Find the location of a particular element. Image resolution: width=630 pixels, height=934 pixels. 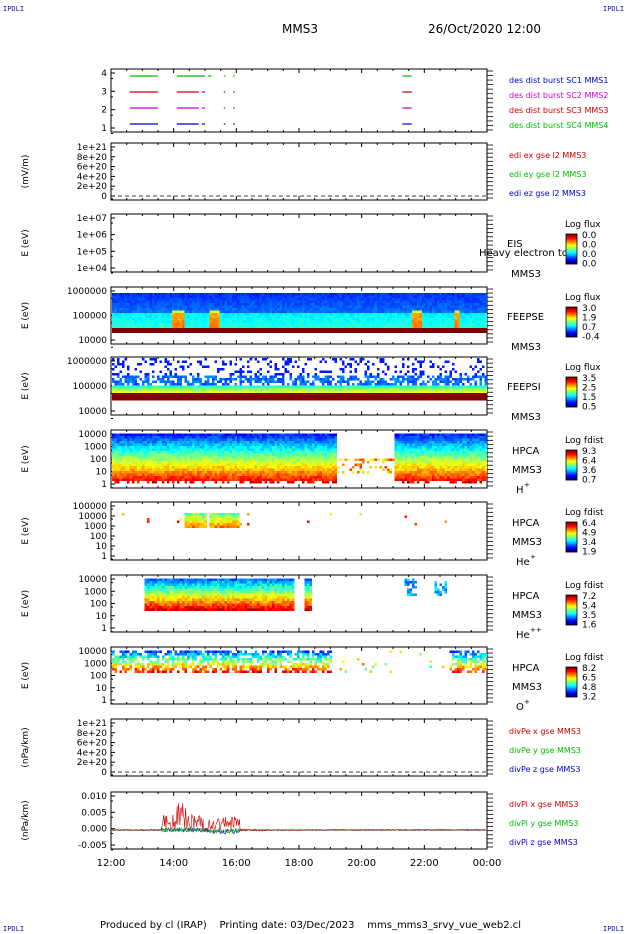

y-axis-label: E (eV) is located at coordinates (26, 242).